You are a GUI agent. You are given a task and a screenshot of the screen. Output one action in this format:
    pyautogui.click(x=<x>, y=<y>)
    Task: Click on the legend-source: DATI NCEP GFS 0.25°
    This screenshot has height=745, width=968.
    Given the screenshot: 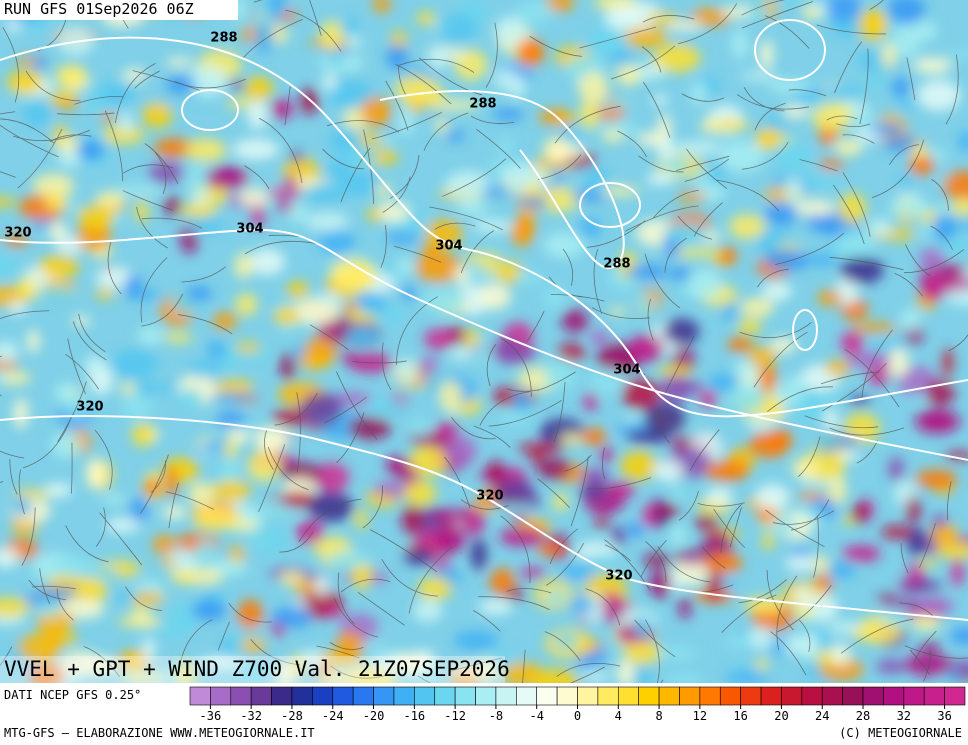 What is the action you would take?
    pyautogui.click(x=72, y=695)
    